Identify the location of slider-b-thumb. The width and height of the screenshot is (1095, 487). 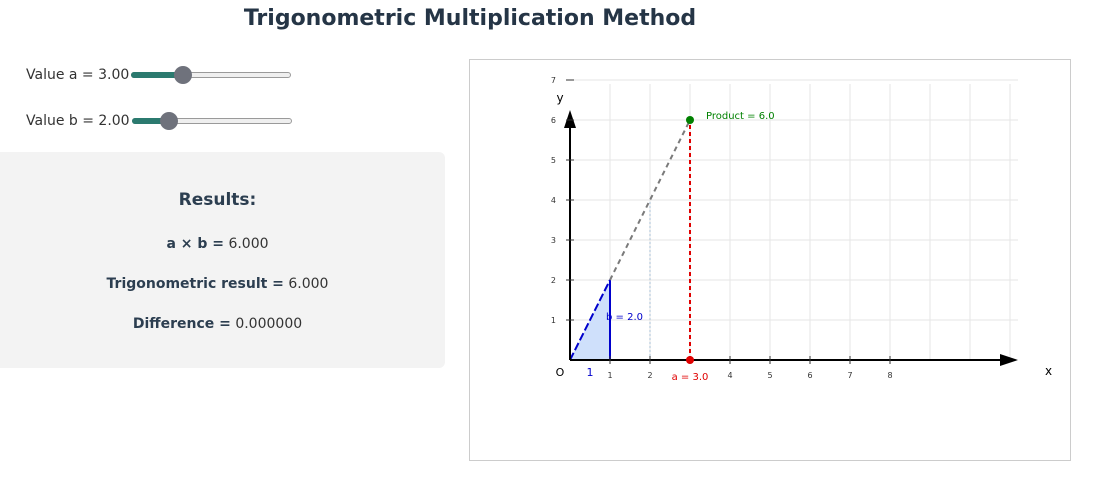
(168, 121).